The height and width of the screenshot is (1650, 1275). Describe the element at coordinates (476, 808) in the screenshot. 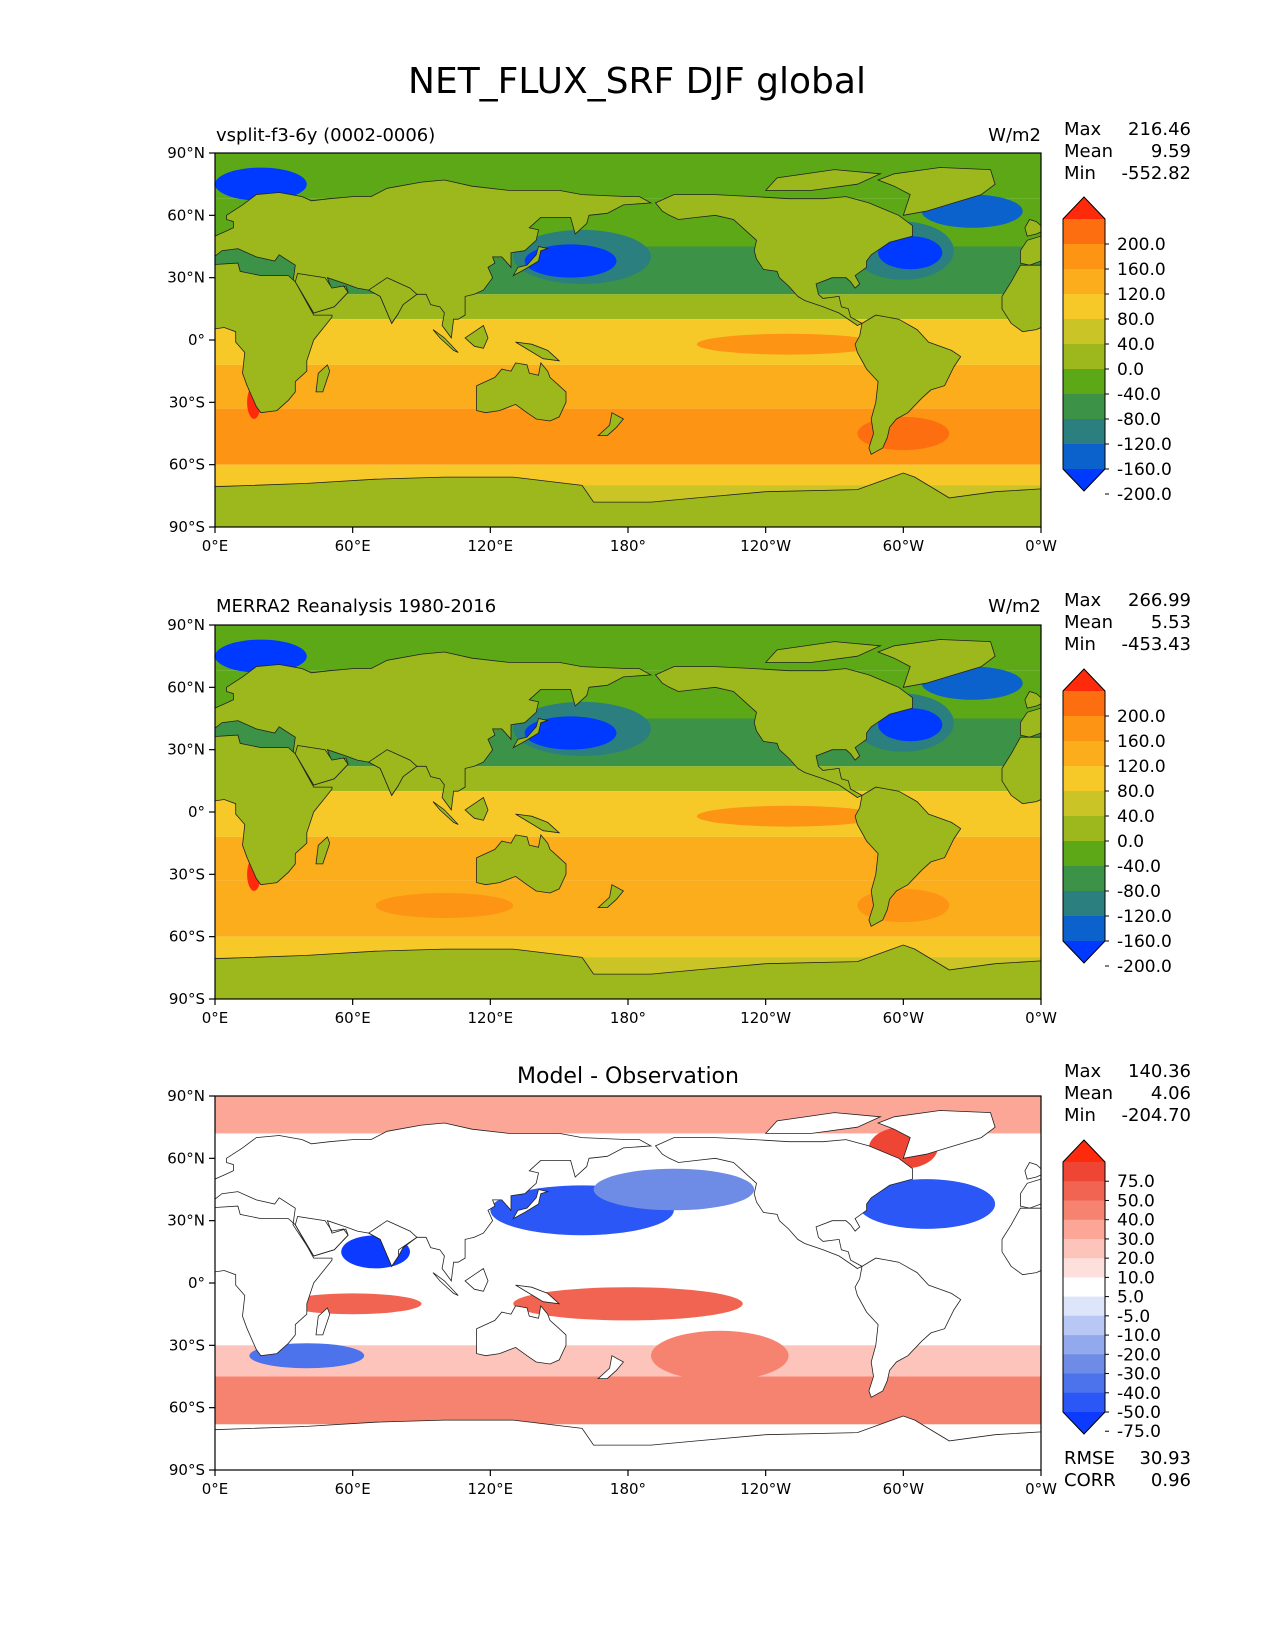

I see `land-borneo` at that location.